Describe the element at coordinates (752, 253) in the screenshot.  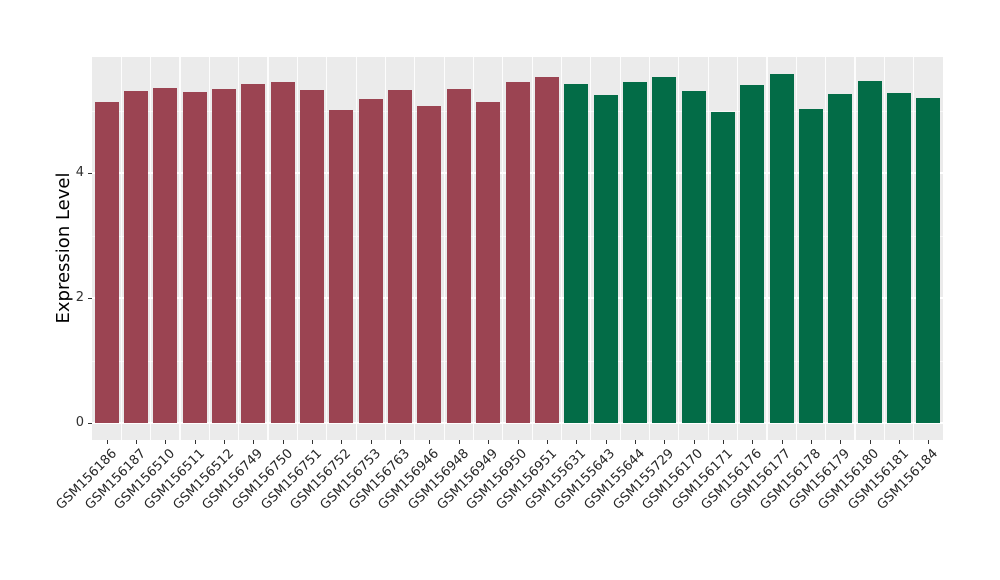
I see `bar-GSM156176` at that location.